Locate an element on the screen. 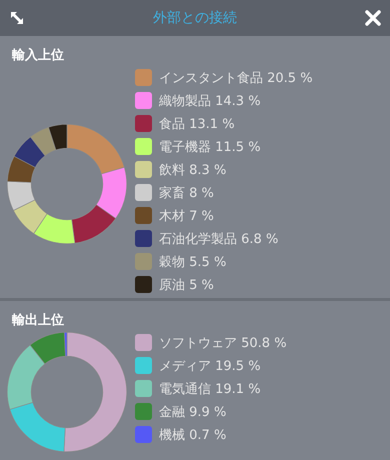 The width and height of the screenshot is (390, 460). legend-label: 木材 7 % is located at coordinates (186, 216).